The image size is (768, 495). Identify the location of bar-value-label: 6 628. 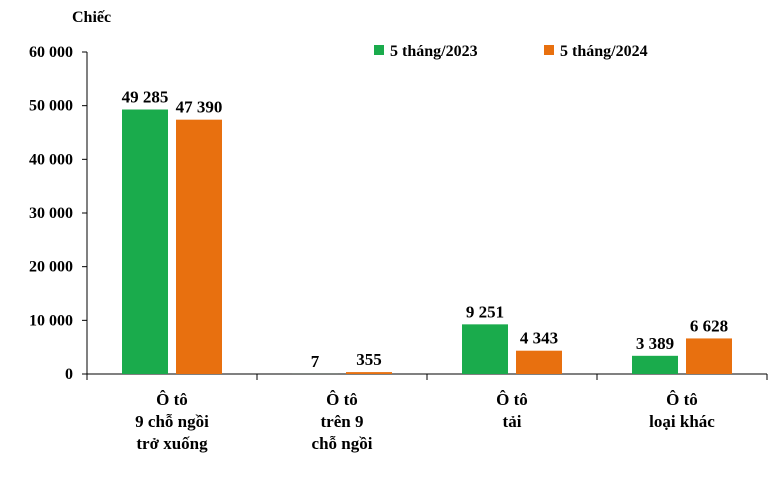
(709, 325).